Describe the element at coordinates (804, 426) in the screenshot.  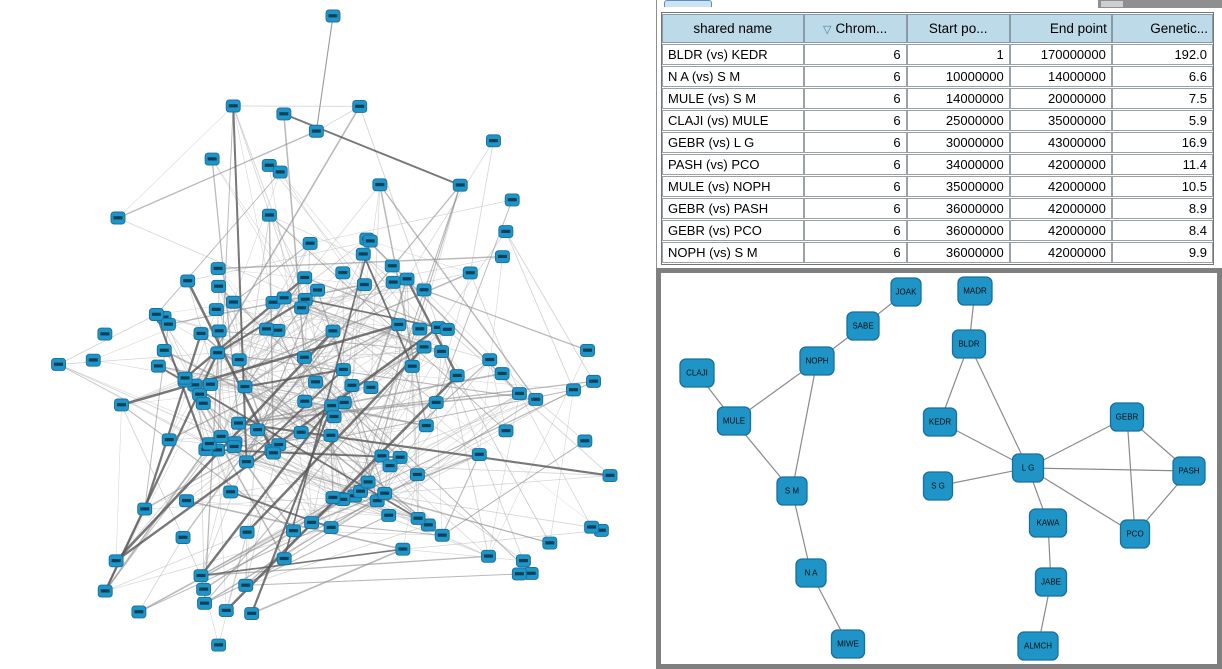
I see `network-edge-NOPH-SM` at that location.